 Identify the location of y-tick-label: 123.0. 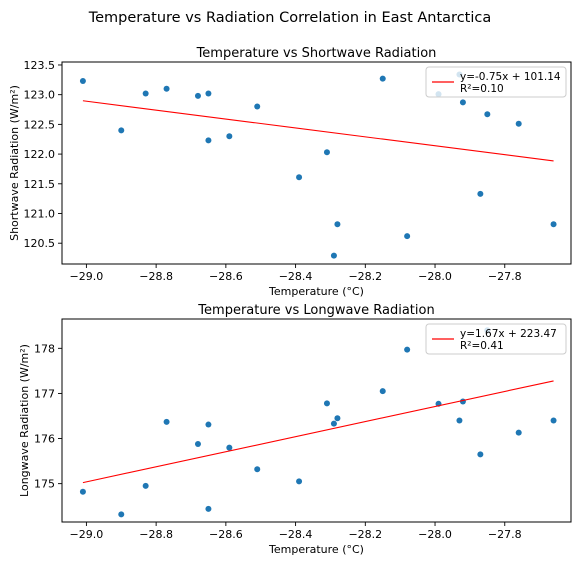
(40, 95).